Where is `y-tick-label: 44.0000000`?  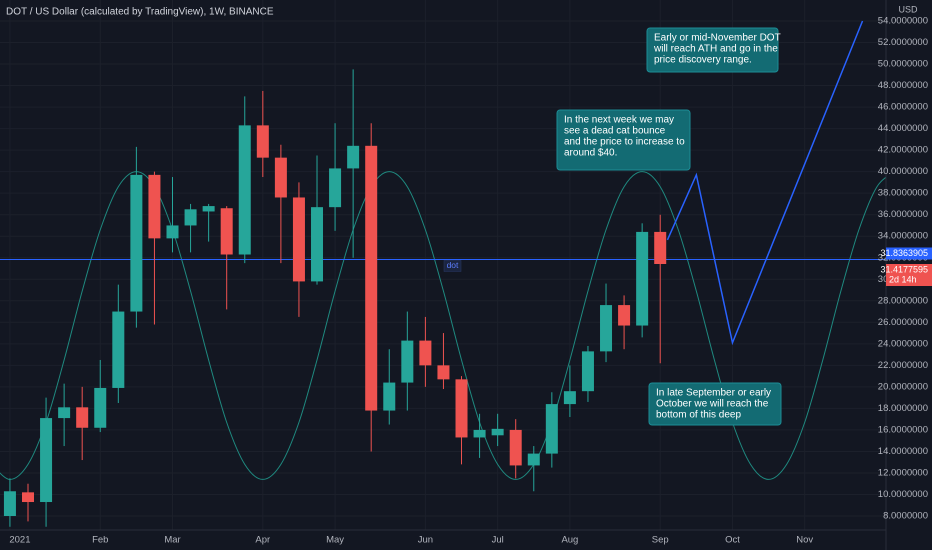
y-tick-label: 44.0000000 is located at coordinates (903, 128).